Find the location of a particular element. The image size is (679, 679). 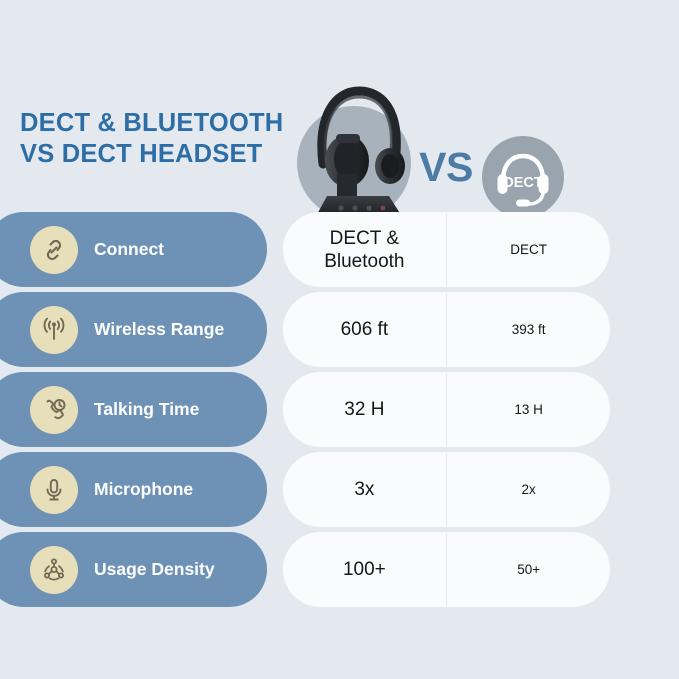

row-values-connect: DECT & Bluetooth DECT is located at coordinates (446, 249).